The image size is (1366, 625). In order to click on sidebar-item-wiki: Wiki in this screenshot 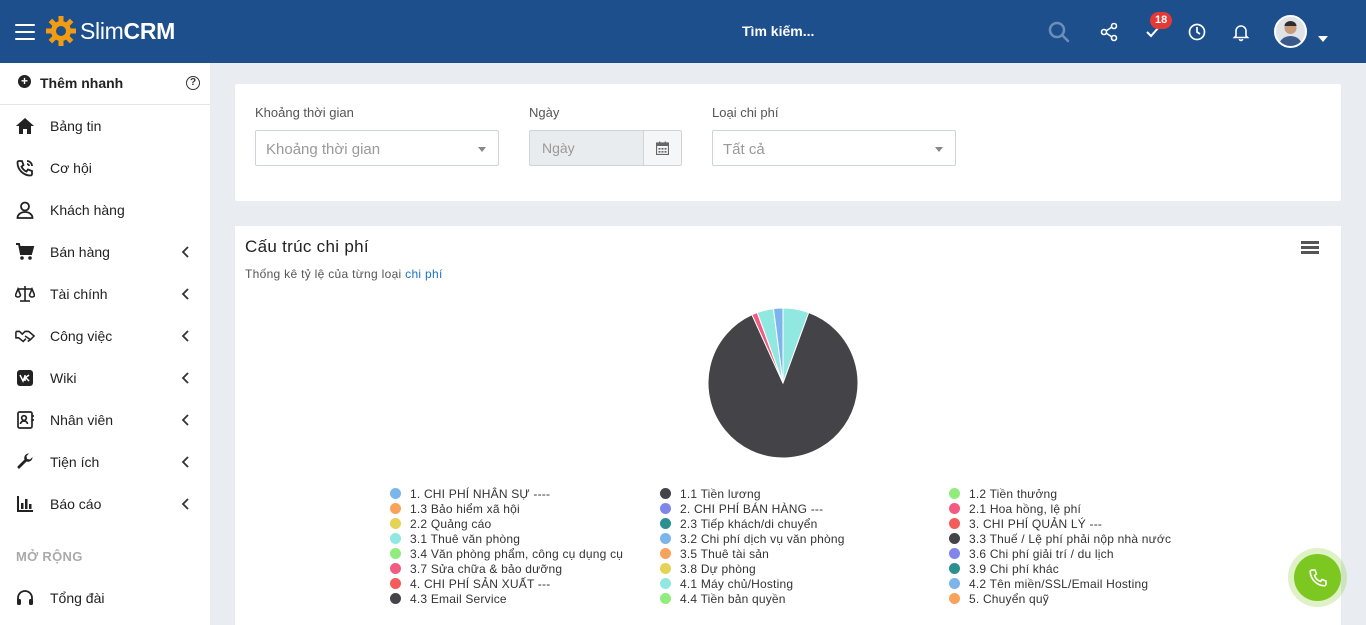, I will do `click(105, 378)`.